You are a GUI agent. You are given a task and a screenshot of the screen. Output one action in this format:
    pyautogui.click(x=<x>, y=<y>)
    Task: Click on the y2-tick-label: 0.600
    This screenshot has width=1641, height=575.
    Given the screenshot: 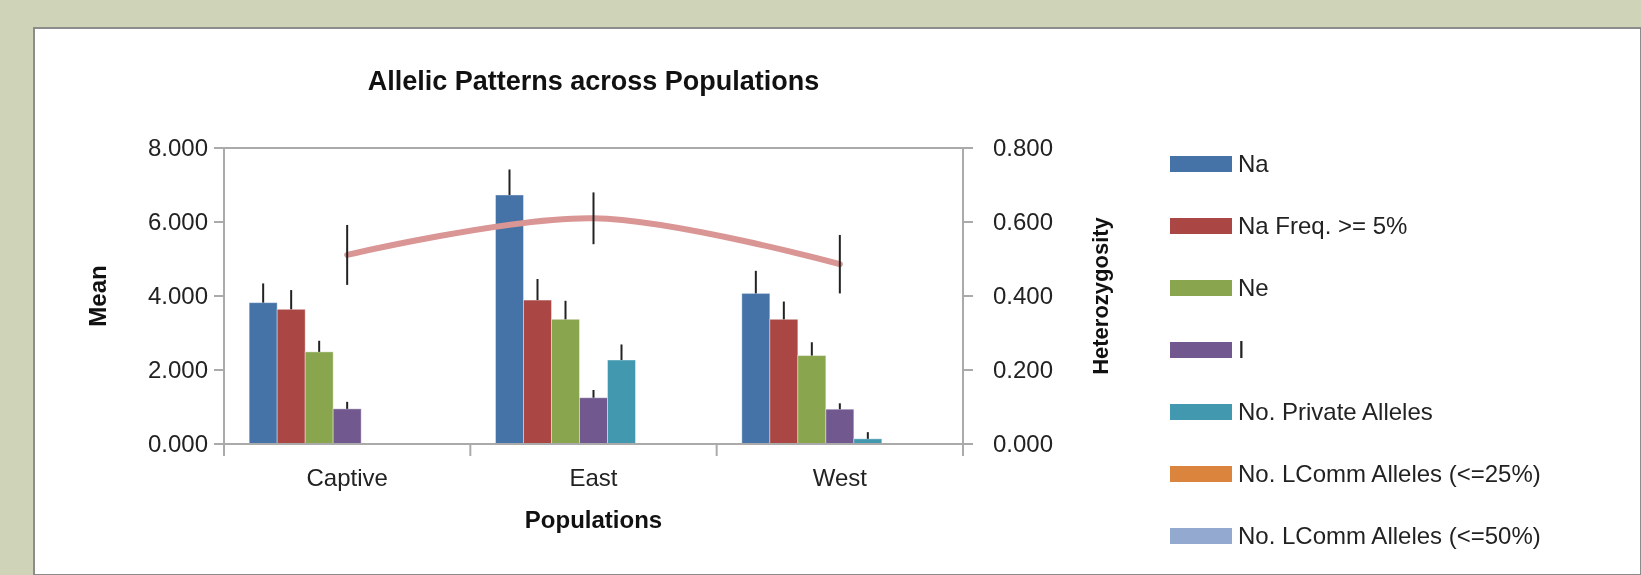 What is the action you would take?
    pyautogui.click(x=1023, y=222)
    